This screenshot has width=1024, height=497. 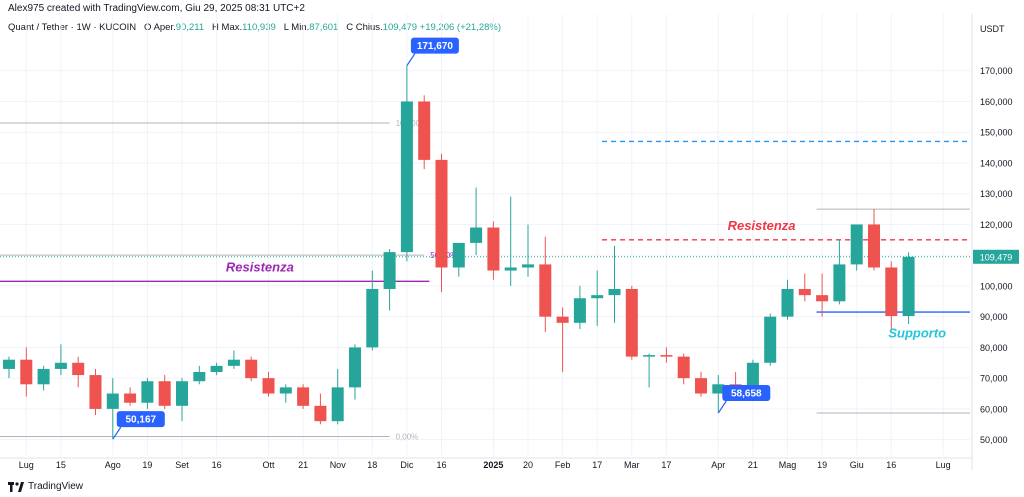 What do you see at coordinates (996, 257) in the screenshot?
I see `last-price-tag-text: 109,479` at bounding box center [996, 257].